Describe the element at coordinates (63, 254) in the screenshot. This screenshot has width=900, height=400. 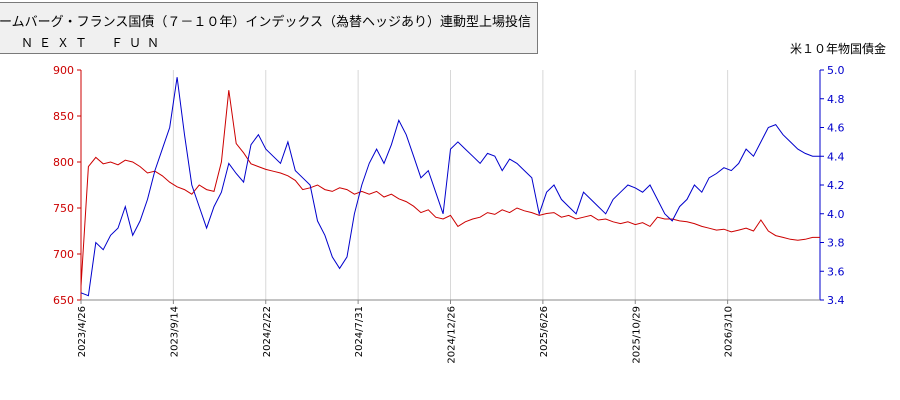
I see `left-tick-label: 700` at that location.